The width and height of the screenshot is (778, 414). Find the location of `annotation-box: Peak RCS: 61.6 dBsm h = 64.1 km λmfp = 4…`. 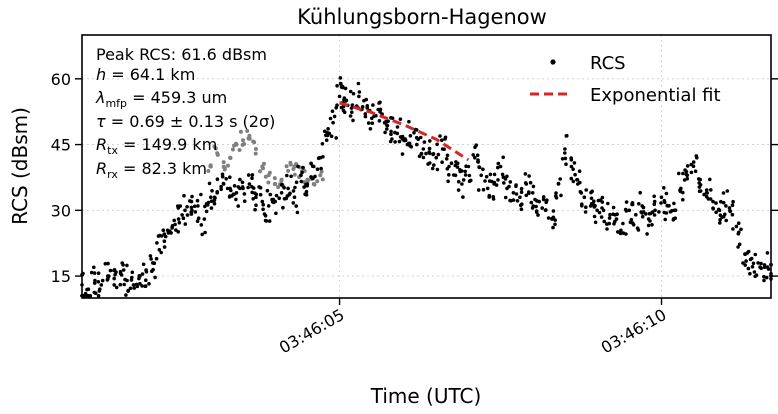

annotation-box: Peak RCS: 61.6 dBsm h = 64.1 km λmfp = 4… is located at coordinates (185, 113).